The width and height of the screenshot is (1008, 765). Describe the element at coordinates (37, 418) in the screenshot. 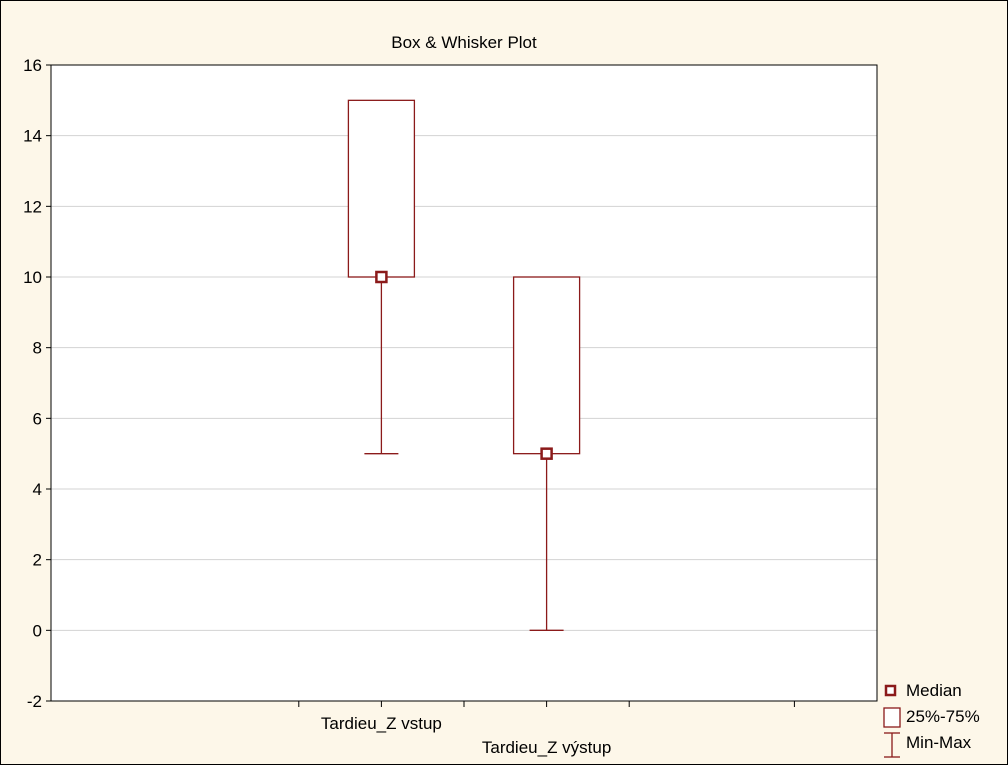

I see `y-tick-label: 6` at that location.